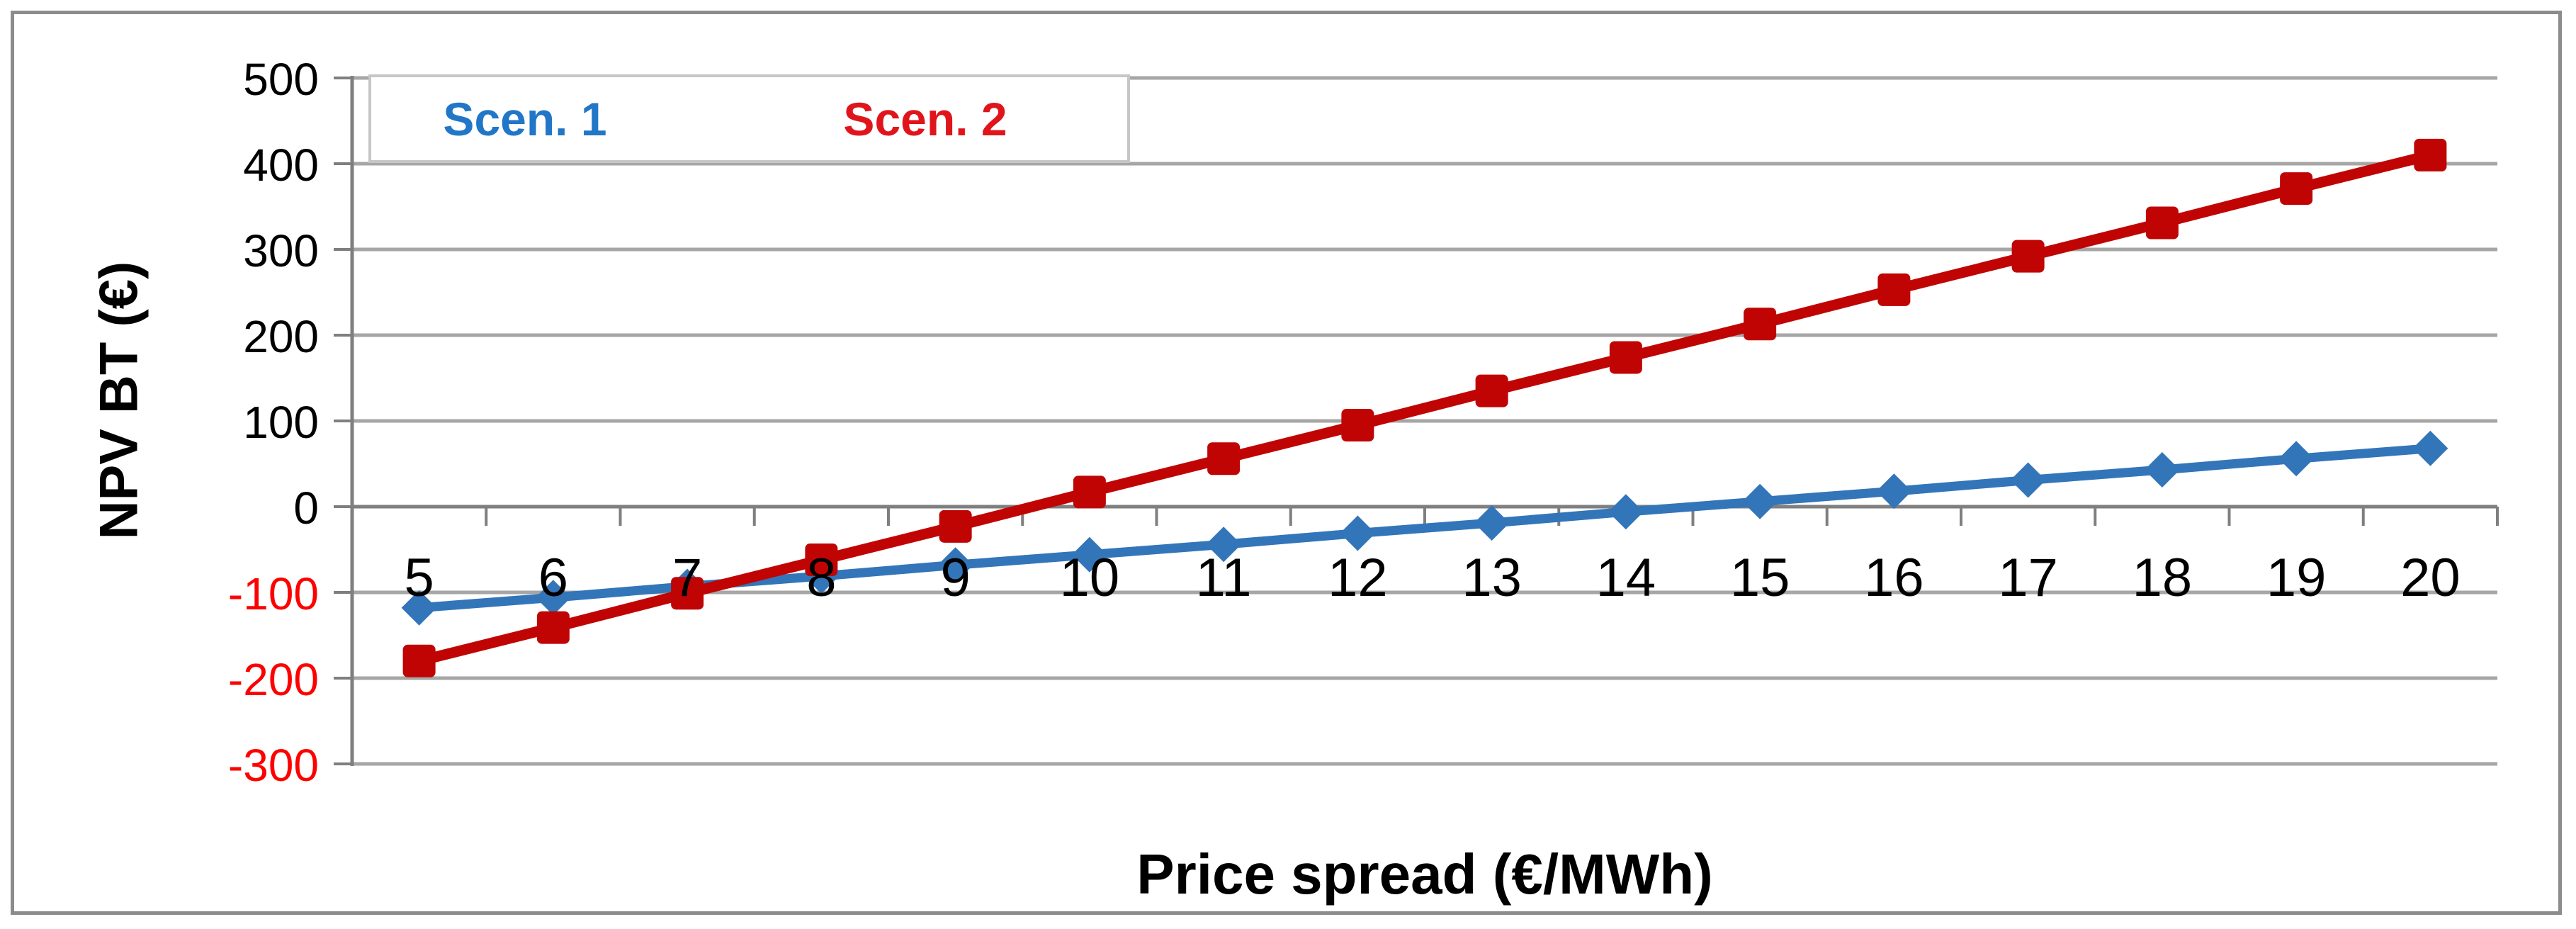  I want to click on y-tick-label: 0, so click(306, 509).